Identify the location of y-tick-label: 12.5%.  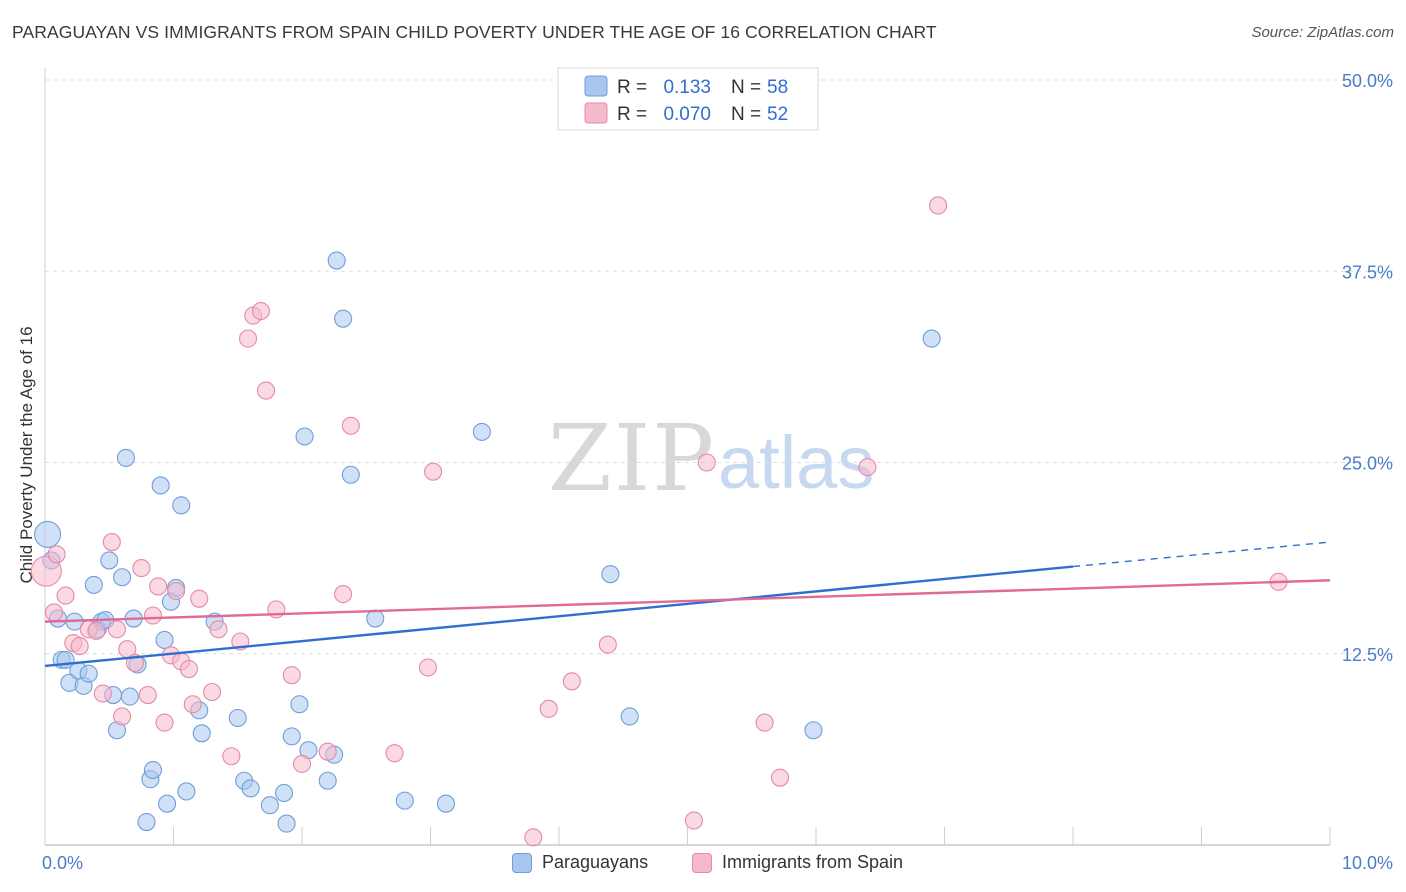
(1367, 655).